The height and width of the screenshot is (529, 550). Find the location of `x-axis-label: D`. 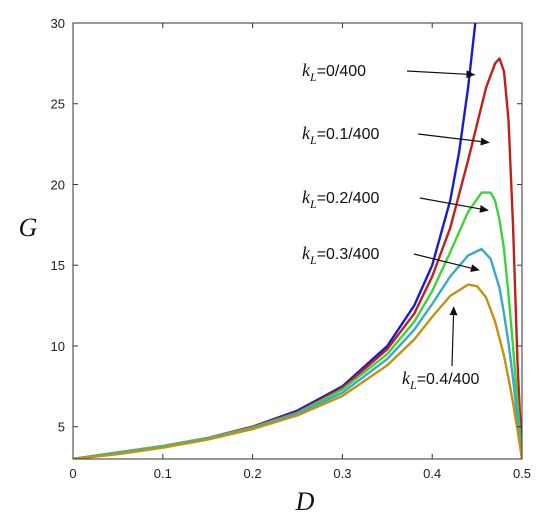

x-axis-label: D is located at coordinates (305, 501).